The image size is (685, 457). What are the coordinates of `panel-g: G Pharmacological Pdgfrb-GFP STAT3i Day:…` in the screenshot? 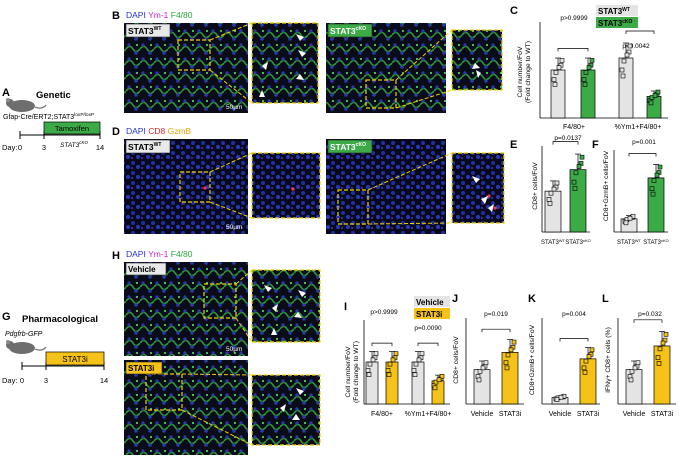 It's located at (55, 348).